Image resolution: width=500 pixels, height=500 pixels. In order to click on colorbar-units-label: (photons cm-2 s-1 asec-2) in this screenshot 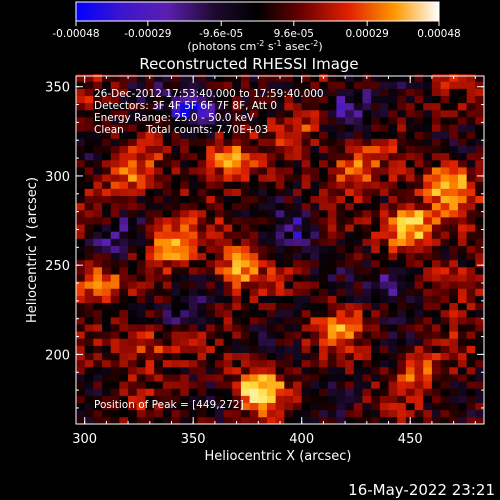, I will do `click(254, 46)`.